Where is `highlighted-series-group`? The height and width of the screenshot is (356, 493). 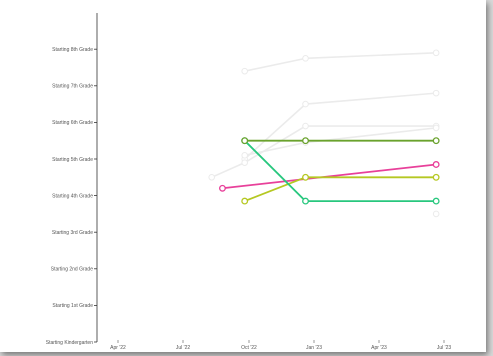
highlighted-series-group is located at coordinates (329, 171).